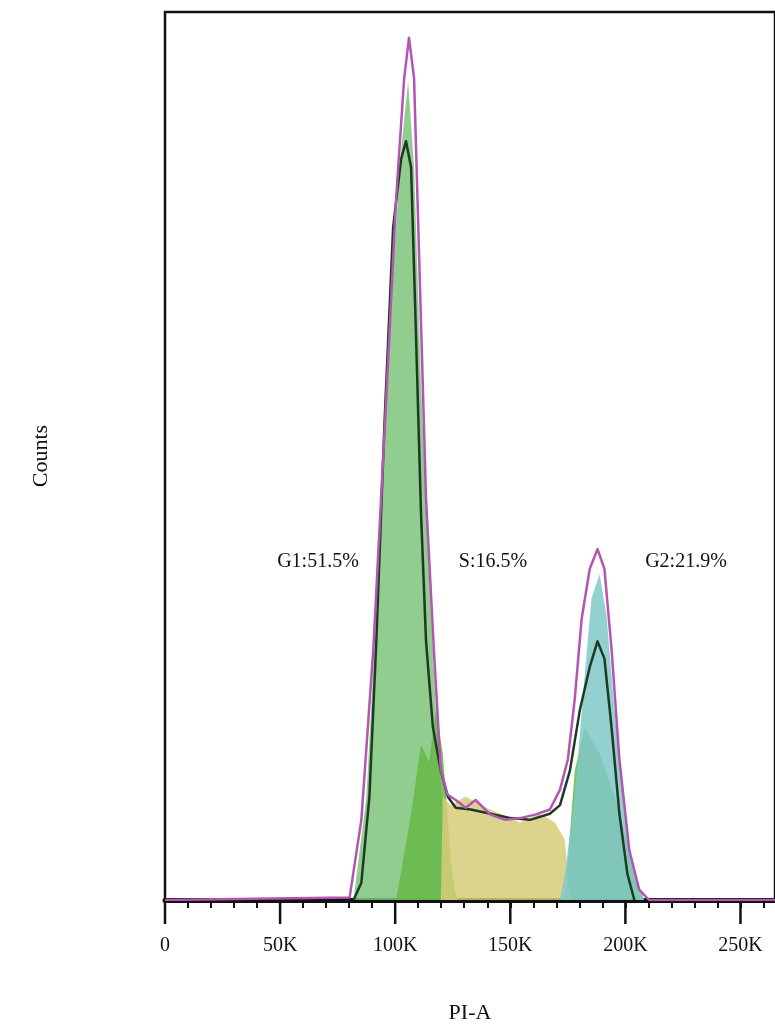 The height and width of the screenshot is (1034, 775). Describe the element at coordinates (511, 944) in the screenshot. I see `x-tick-label: 150K` at that location.